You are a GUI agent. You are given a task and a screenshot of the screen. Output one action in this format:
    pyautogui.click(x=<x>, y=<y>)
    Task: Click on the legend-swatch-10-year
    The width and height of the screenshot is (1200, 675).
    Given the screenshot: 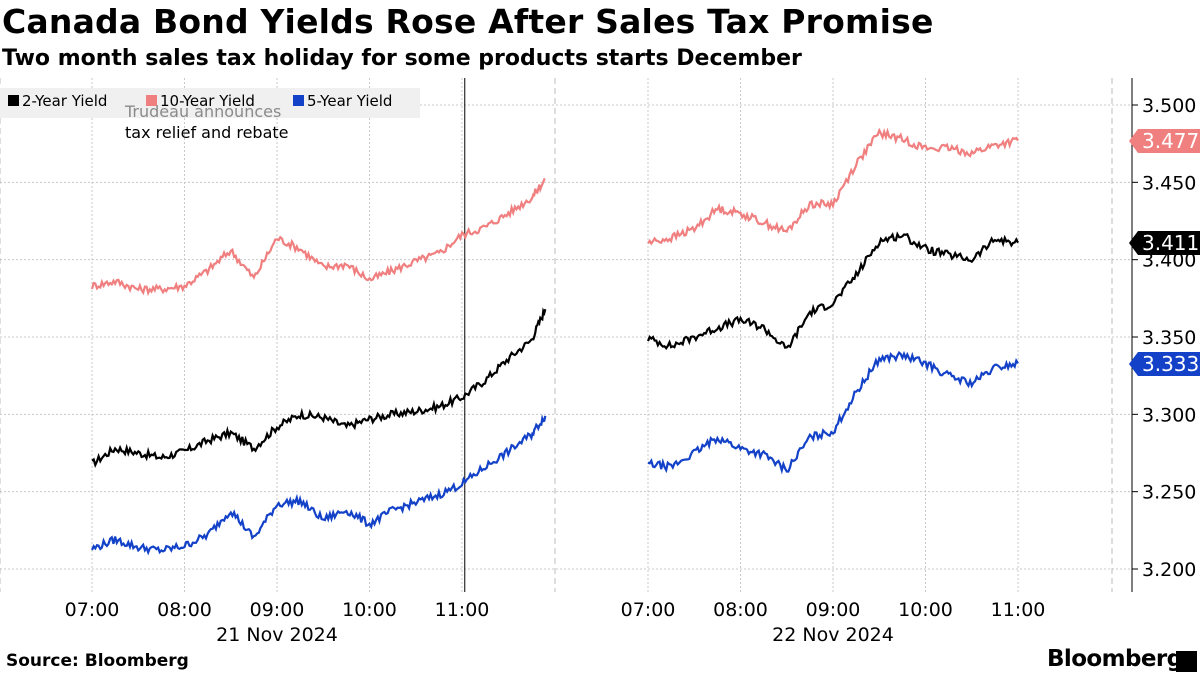 What is the action you would take?
    pyautogui.click(x=151, y=100)
    